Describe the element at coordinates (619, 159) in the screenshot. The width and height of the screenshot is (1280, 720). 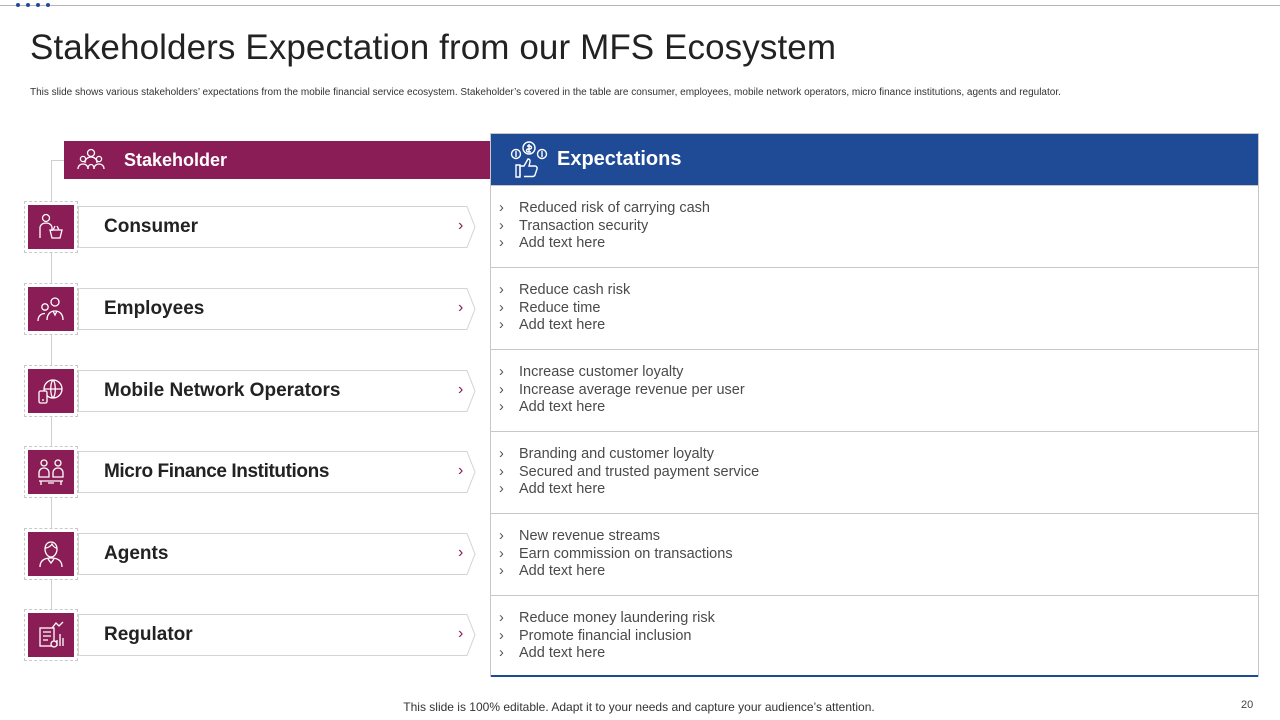
I see `expectations-header-label: Expectations` at that location.